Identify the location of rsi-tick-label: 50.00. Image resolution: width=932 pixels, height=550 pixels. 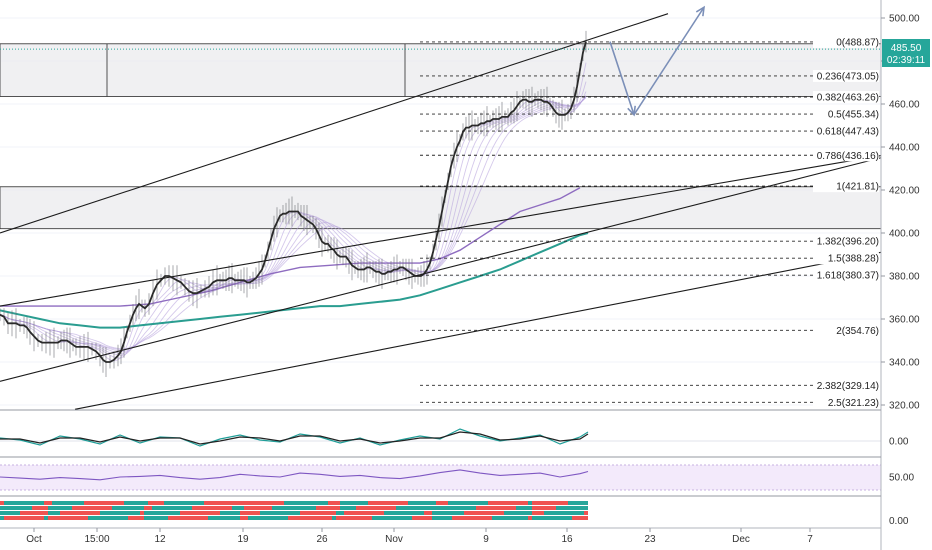
(901, 478).